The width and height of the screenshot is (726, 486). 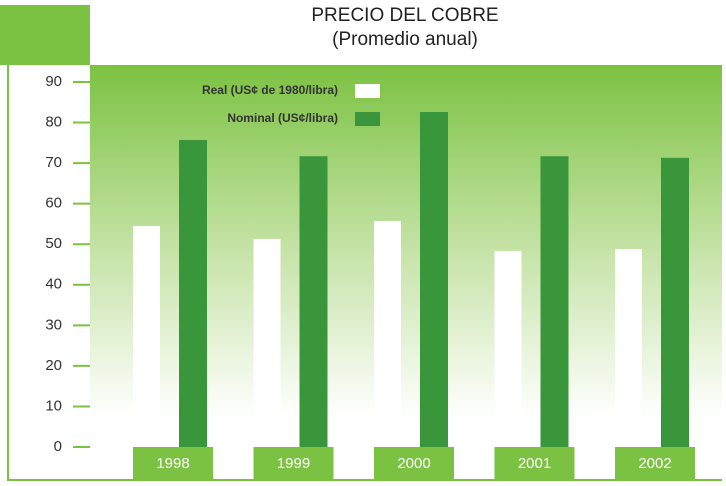 I want to click on y-tick-label: 70, so click(x=53, y=162).